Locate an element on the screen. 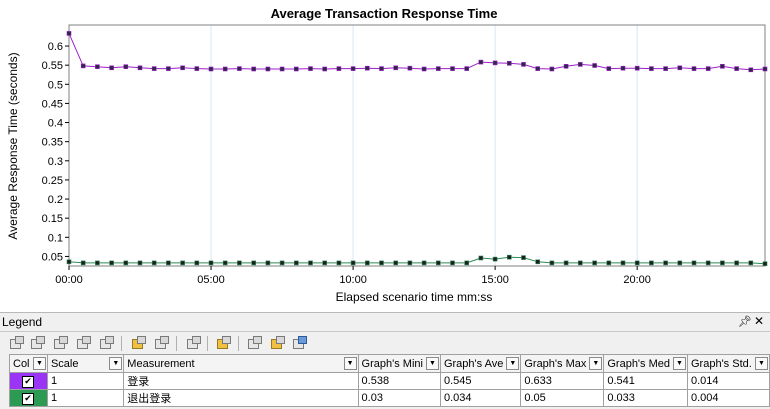 This screenshot has height=409, width=770. measure-icon is located at coordinates (277, 343).